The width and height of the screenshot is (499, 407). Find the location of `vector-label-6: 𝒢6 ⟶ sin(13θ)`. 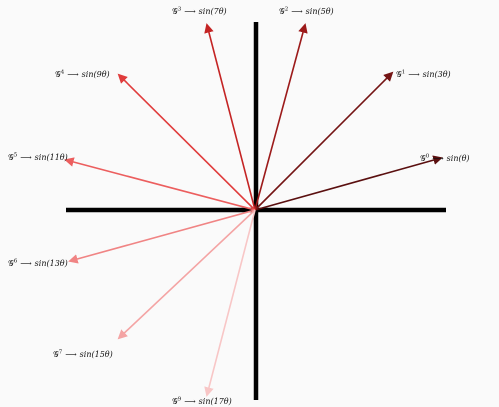

vector-label-6: 𝒢6 ⟶ sin(13θ) is located at coordinates (38, 264).